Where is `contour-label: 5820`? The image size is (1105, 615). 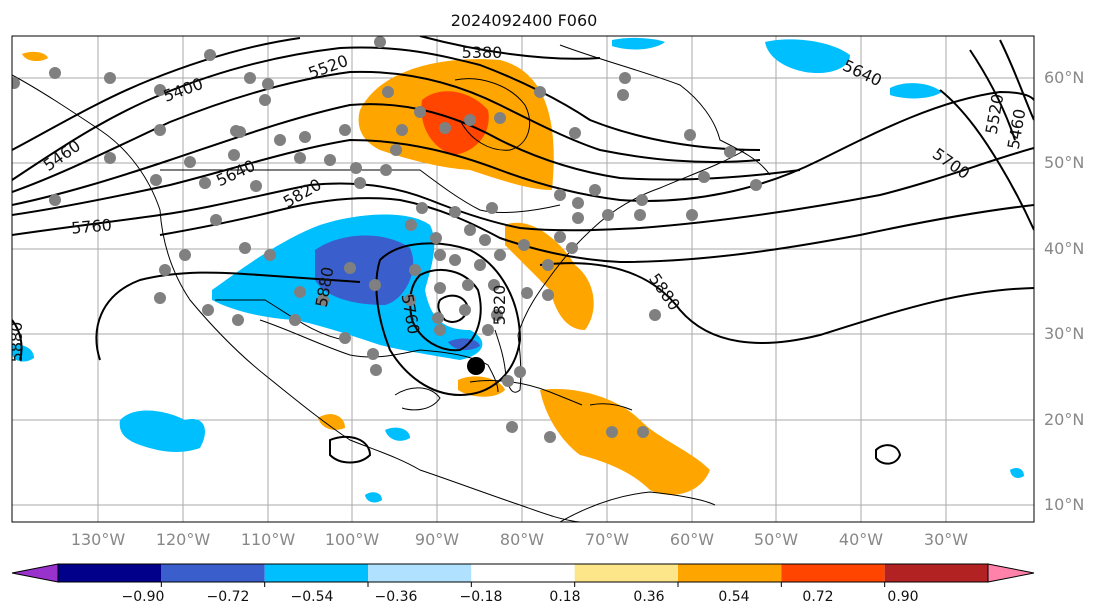
contour-label: 5820 is located at coordinates (499, 305).